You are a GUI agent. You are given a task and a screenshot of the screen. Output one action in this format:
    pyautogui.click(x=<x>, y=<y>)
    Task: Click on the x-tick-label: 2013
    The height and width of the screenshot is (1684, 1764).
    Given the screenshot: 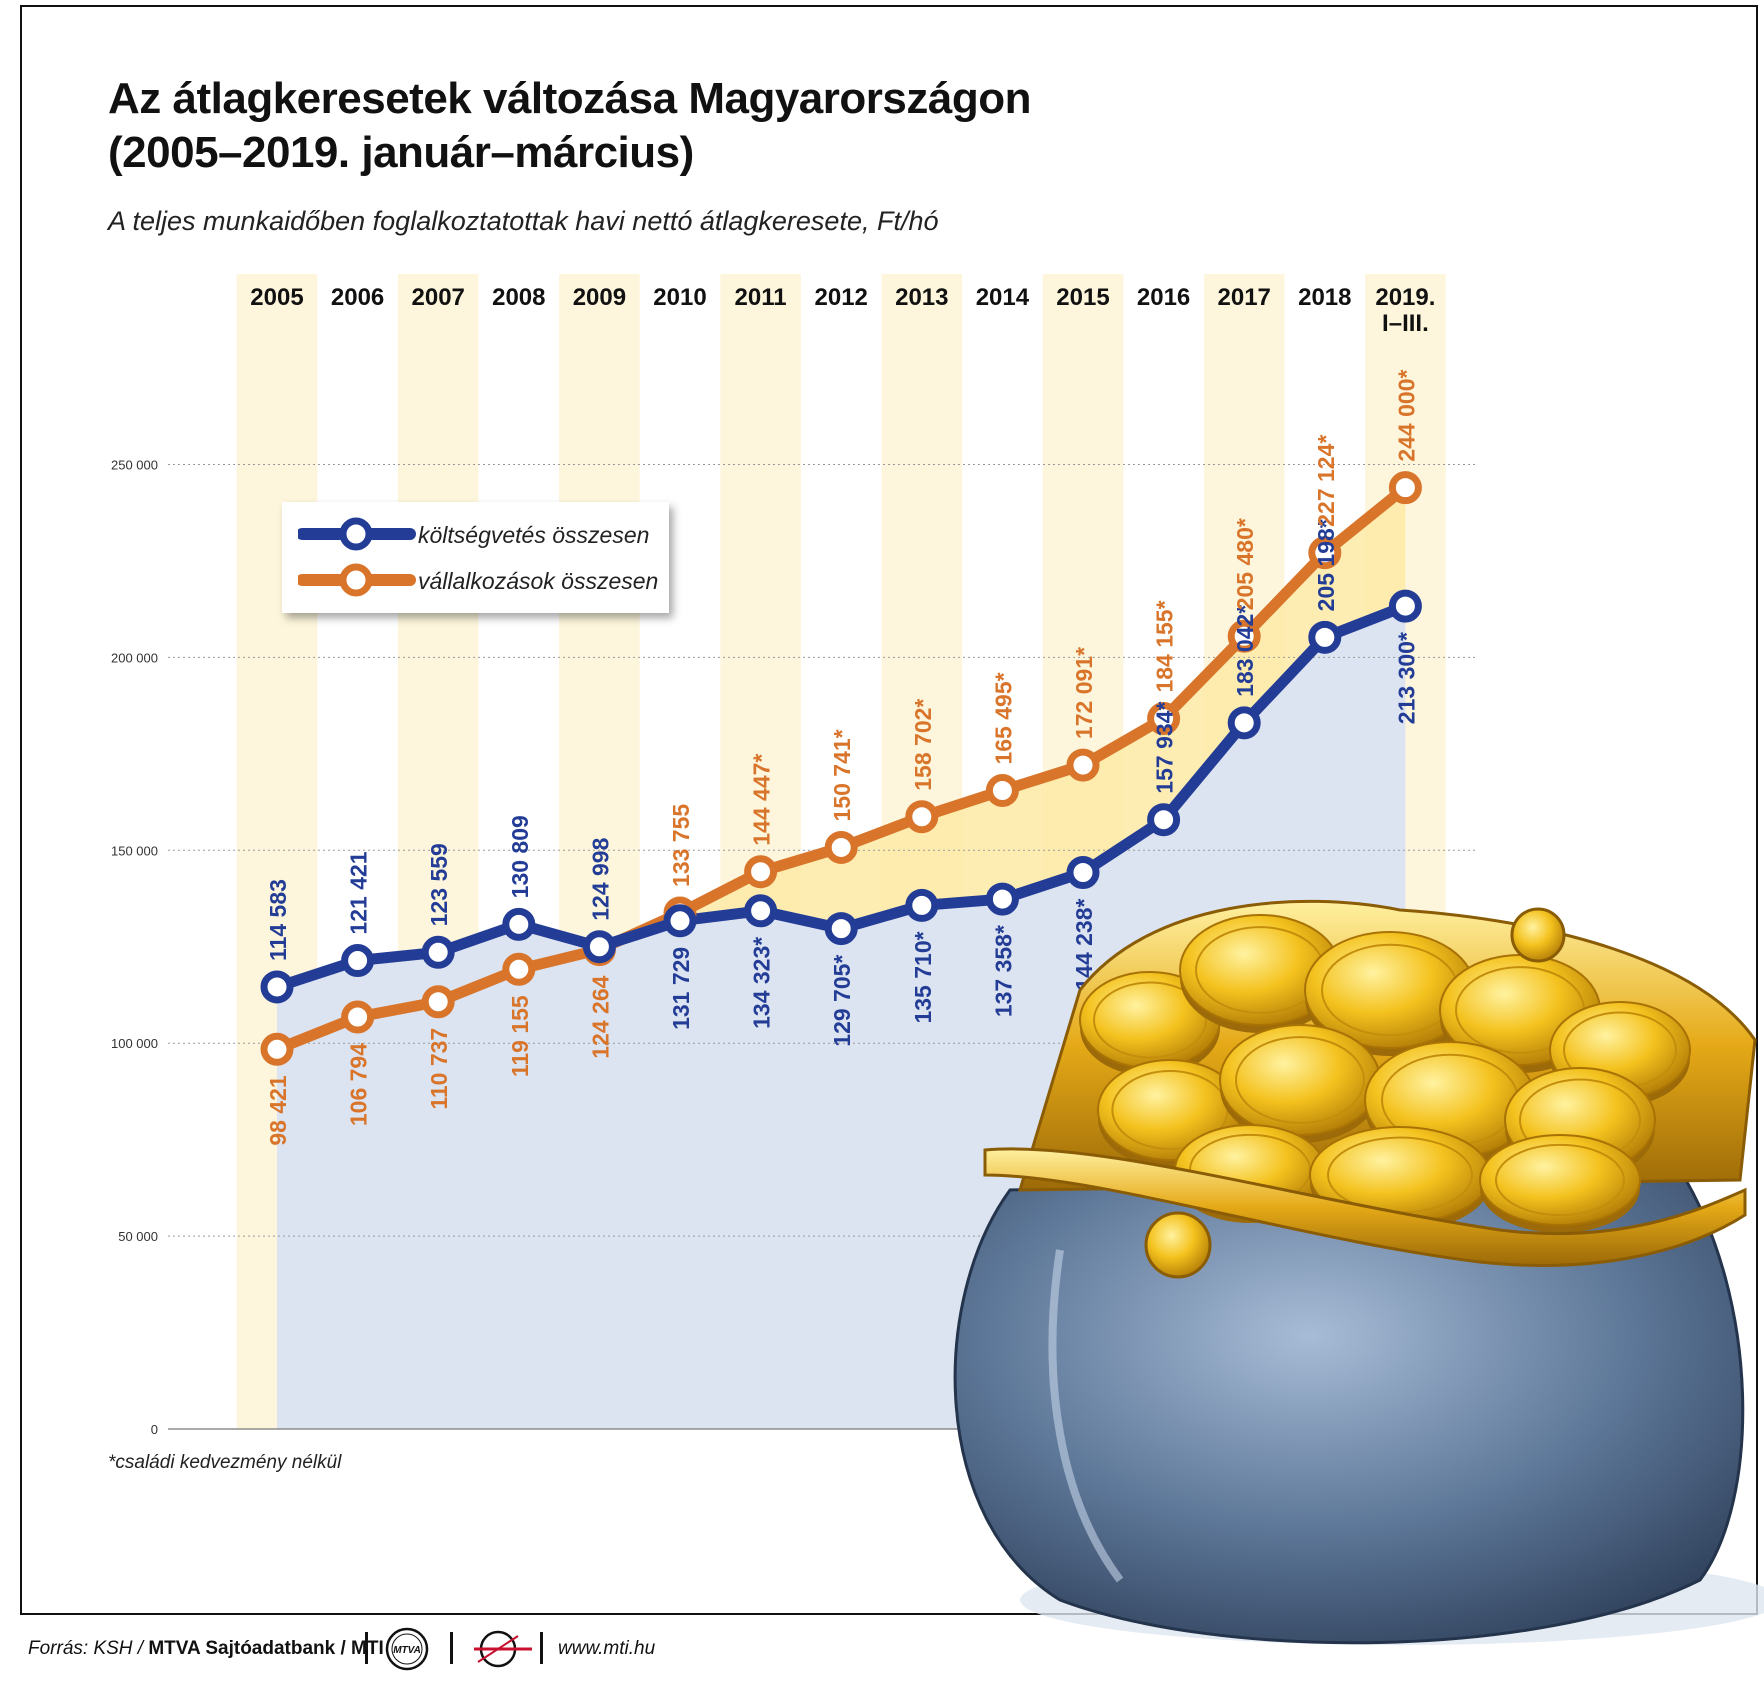 What is the action you would take?
    pyautogui.click(x=921, y=297)
    